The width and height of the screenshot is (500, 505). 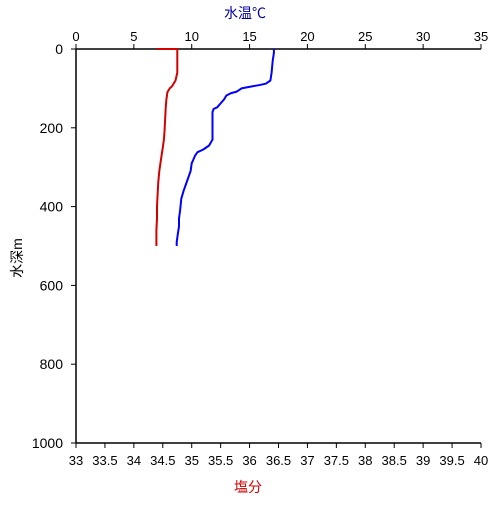 What do you see at coordinates (191, 36) in the screenshot?
I see `x-top-tick-label: 10` at bounding box center [191, 36].